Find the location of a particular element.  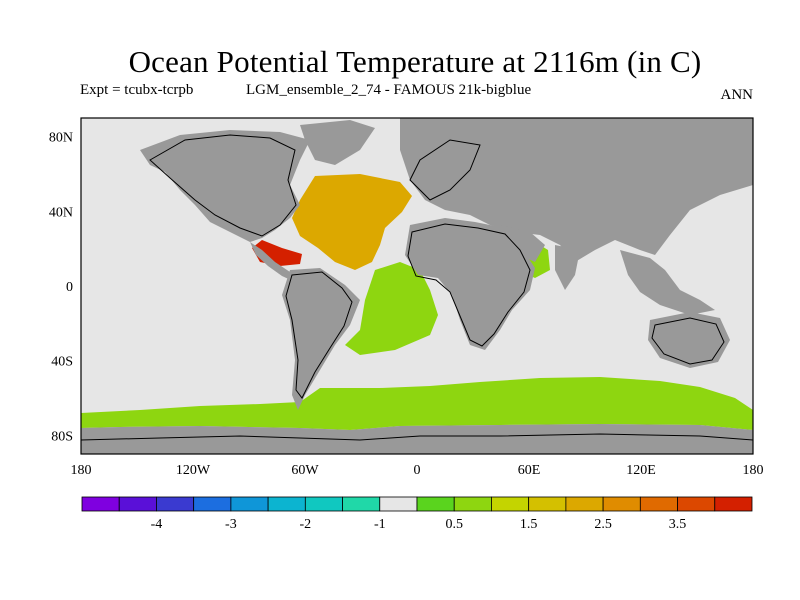

antarctica is located at coordinates (417, 439).